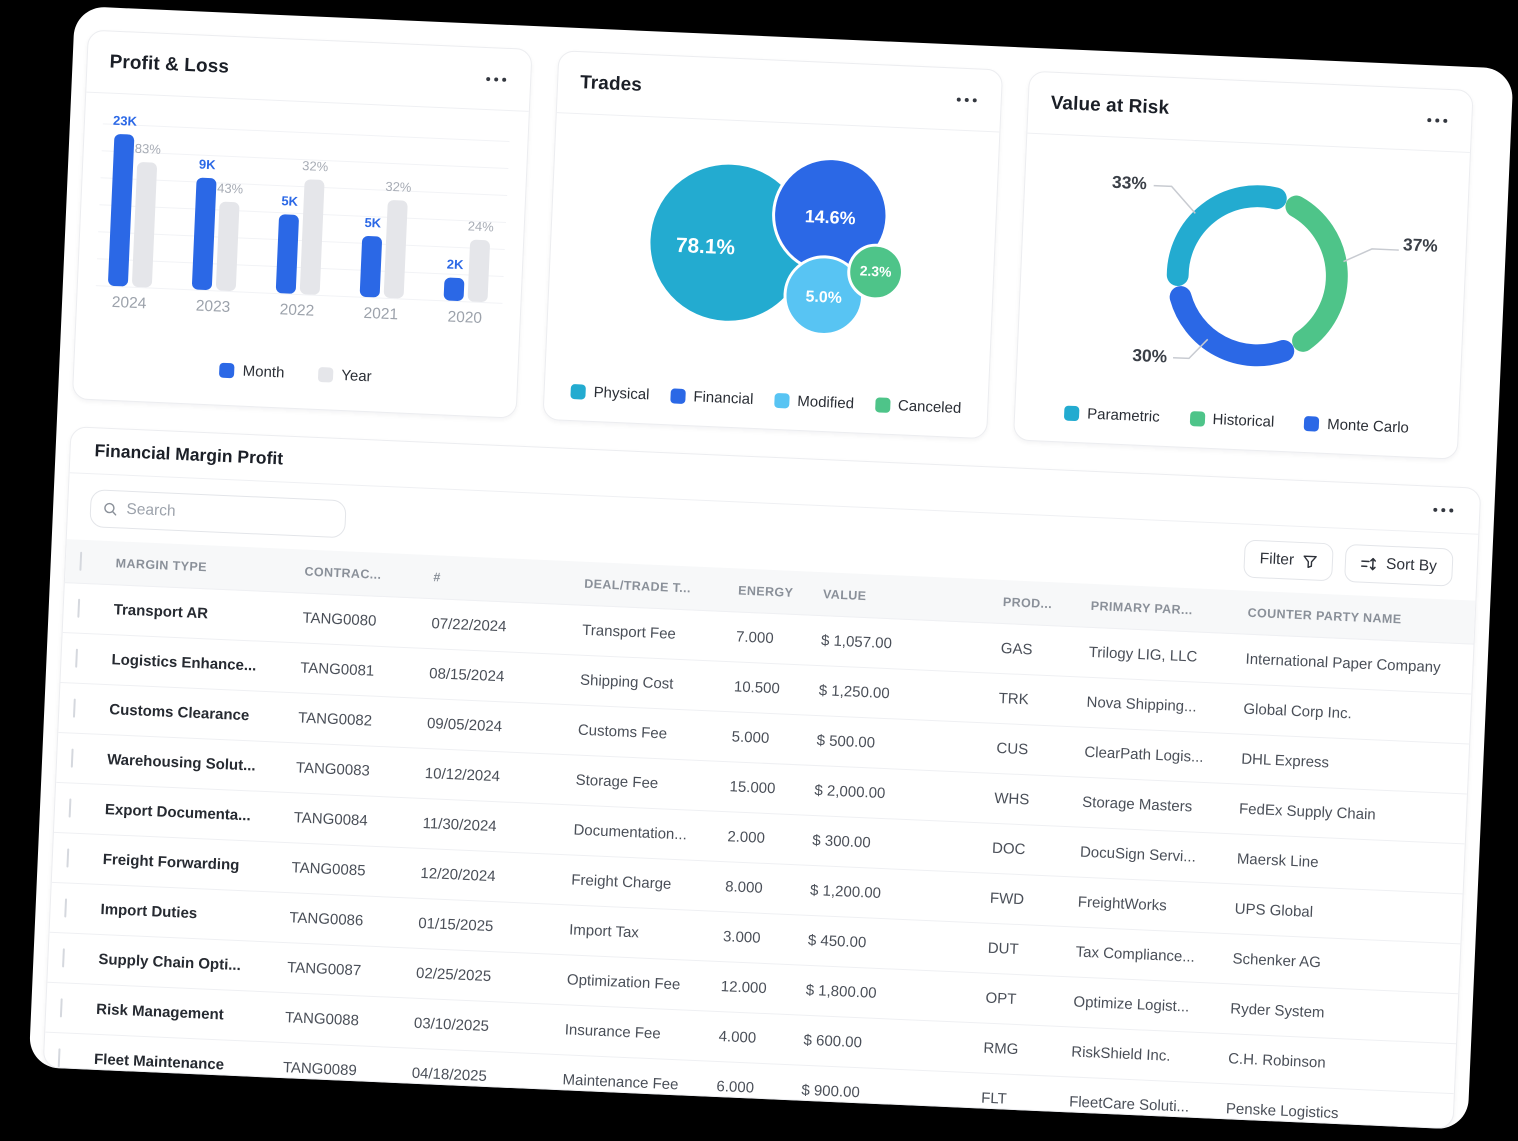  What do you see at coordinates (213, 307) in the screenshot?
I see `x-axis-label: 2023` at bounding box center [213, 307].